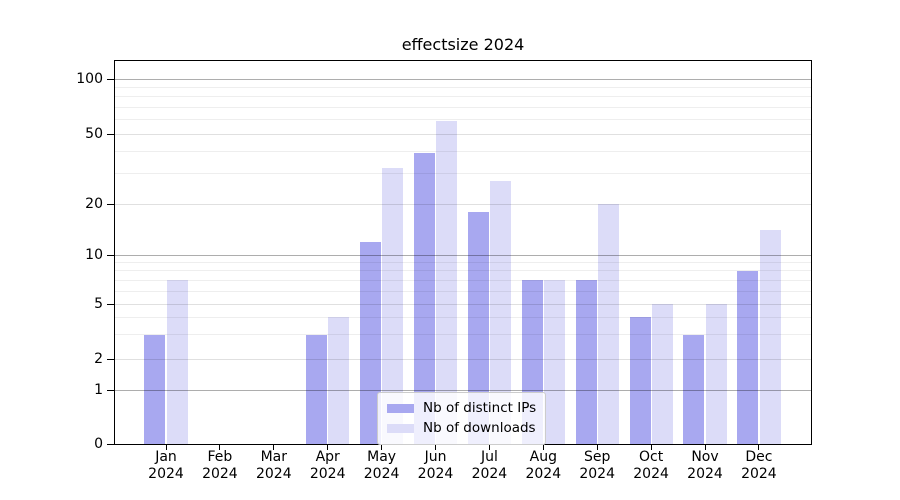  What do you see at coordinates (435, 447) in the screenshot?
I see `x-tick-jun` at bounding box center [435, 447].